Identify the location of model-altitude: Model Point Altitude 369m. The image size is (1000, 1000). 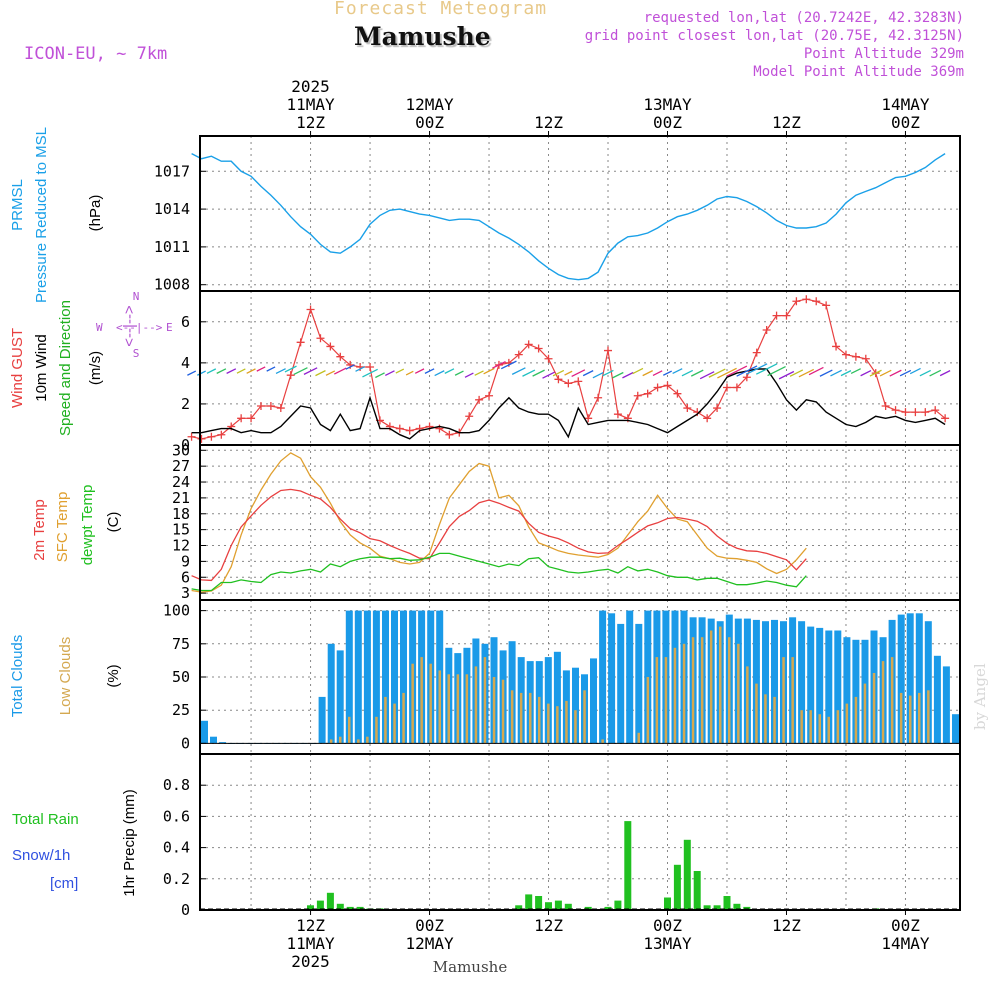
(858, 72).